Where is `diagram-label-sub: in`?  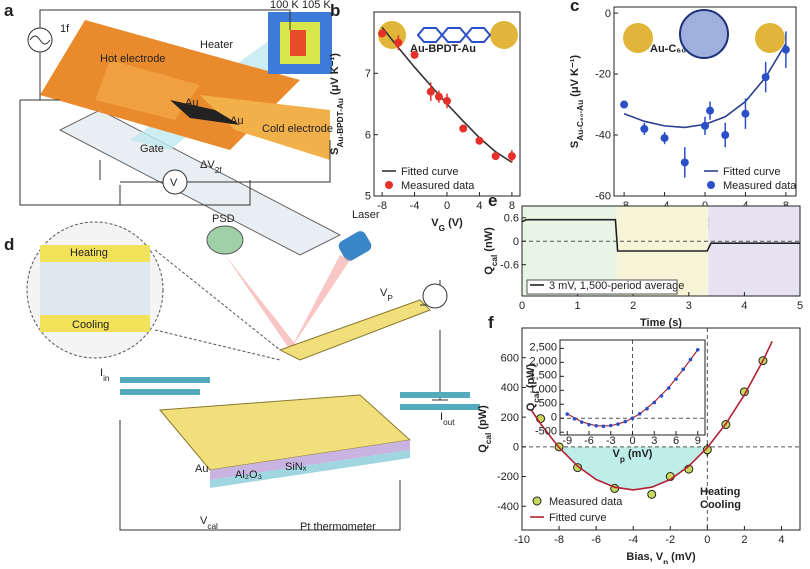
diagram-label-sub: in is located at coordinates (106, 378).